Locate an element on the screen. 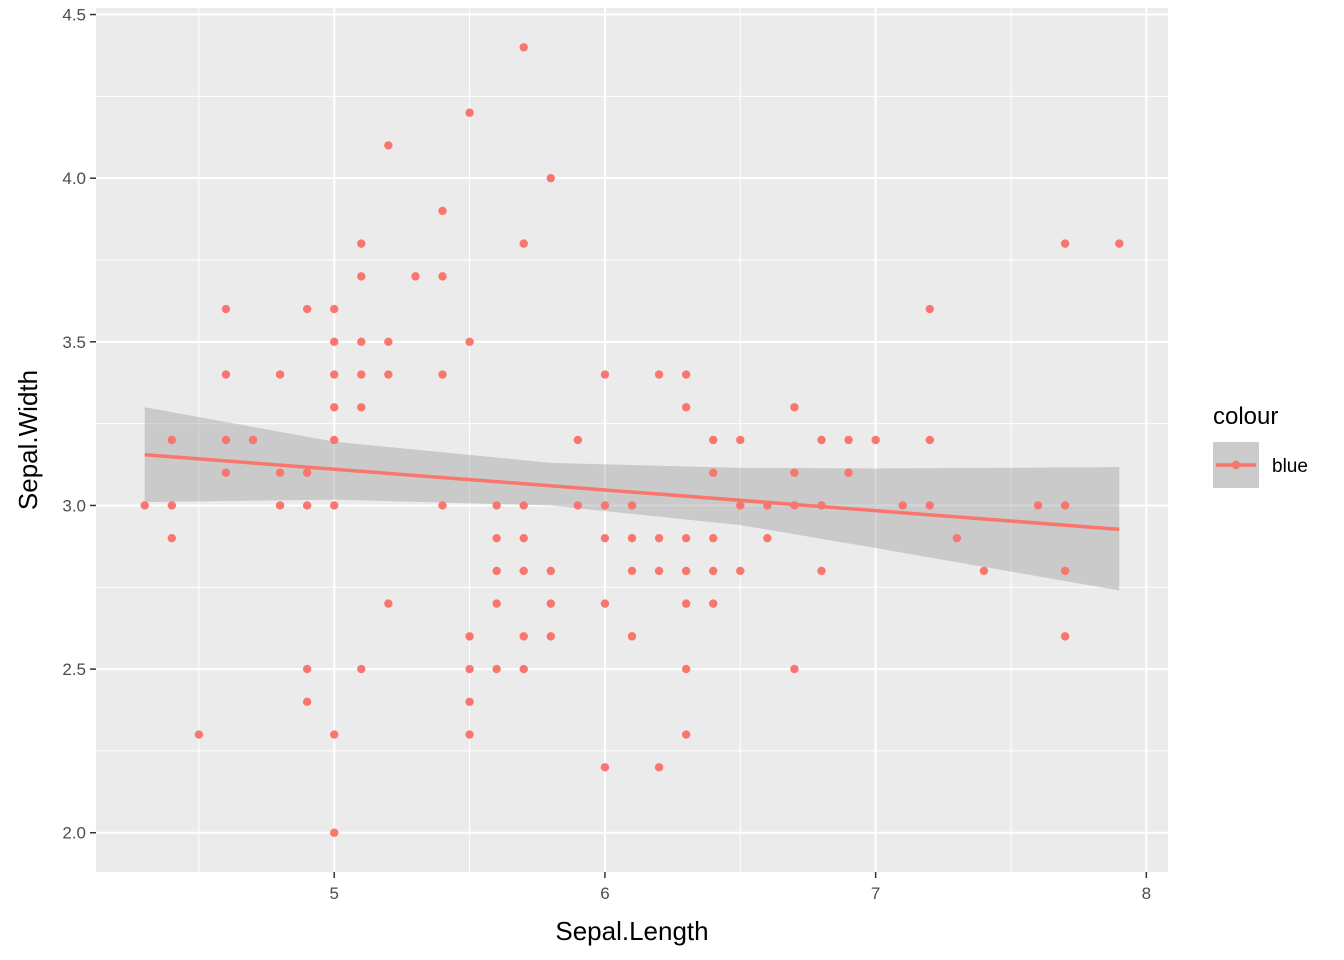 This screenshot has width=1344, height=960. confidence-ribbon is located at coordinates (632, 499).